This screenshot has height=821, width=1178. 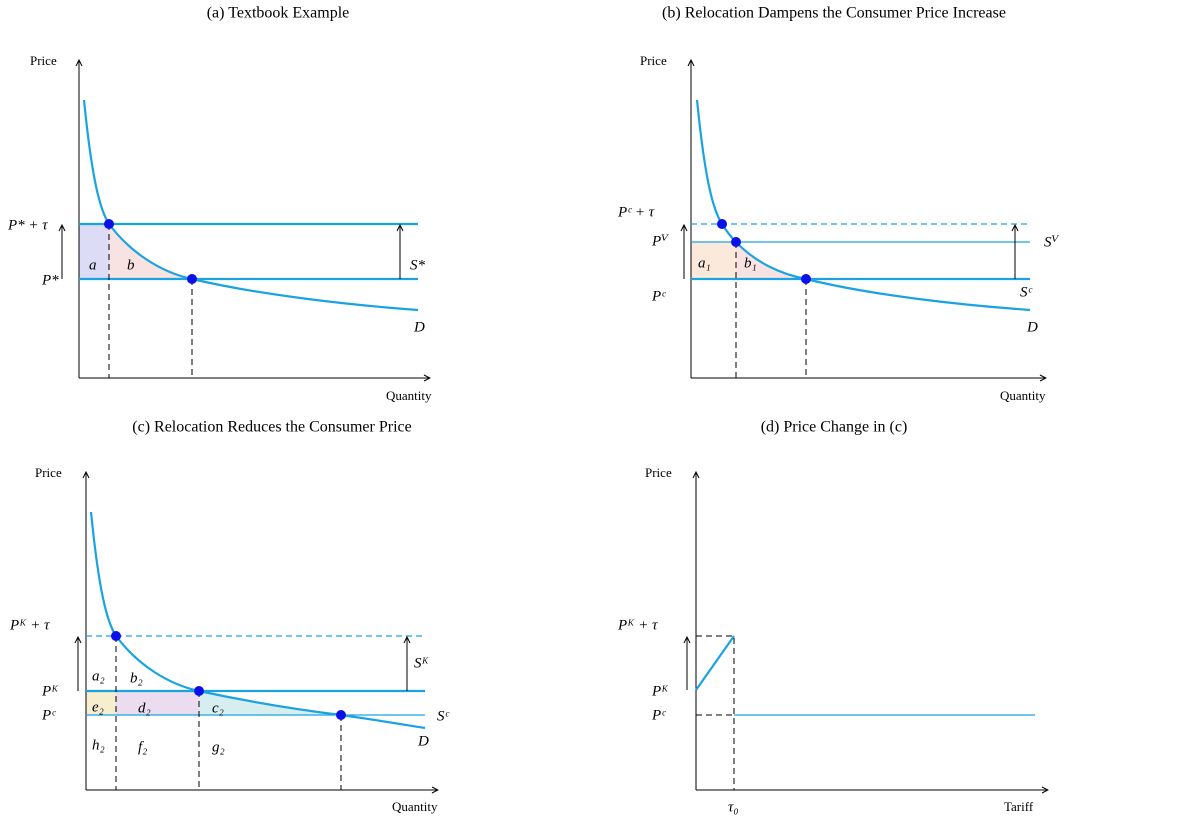 I want to click on label: P*, so click(x=50, y=280).